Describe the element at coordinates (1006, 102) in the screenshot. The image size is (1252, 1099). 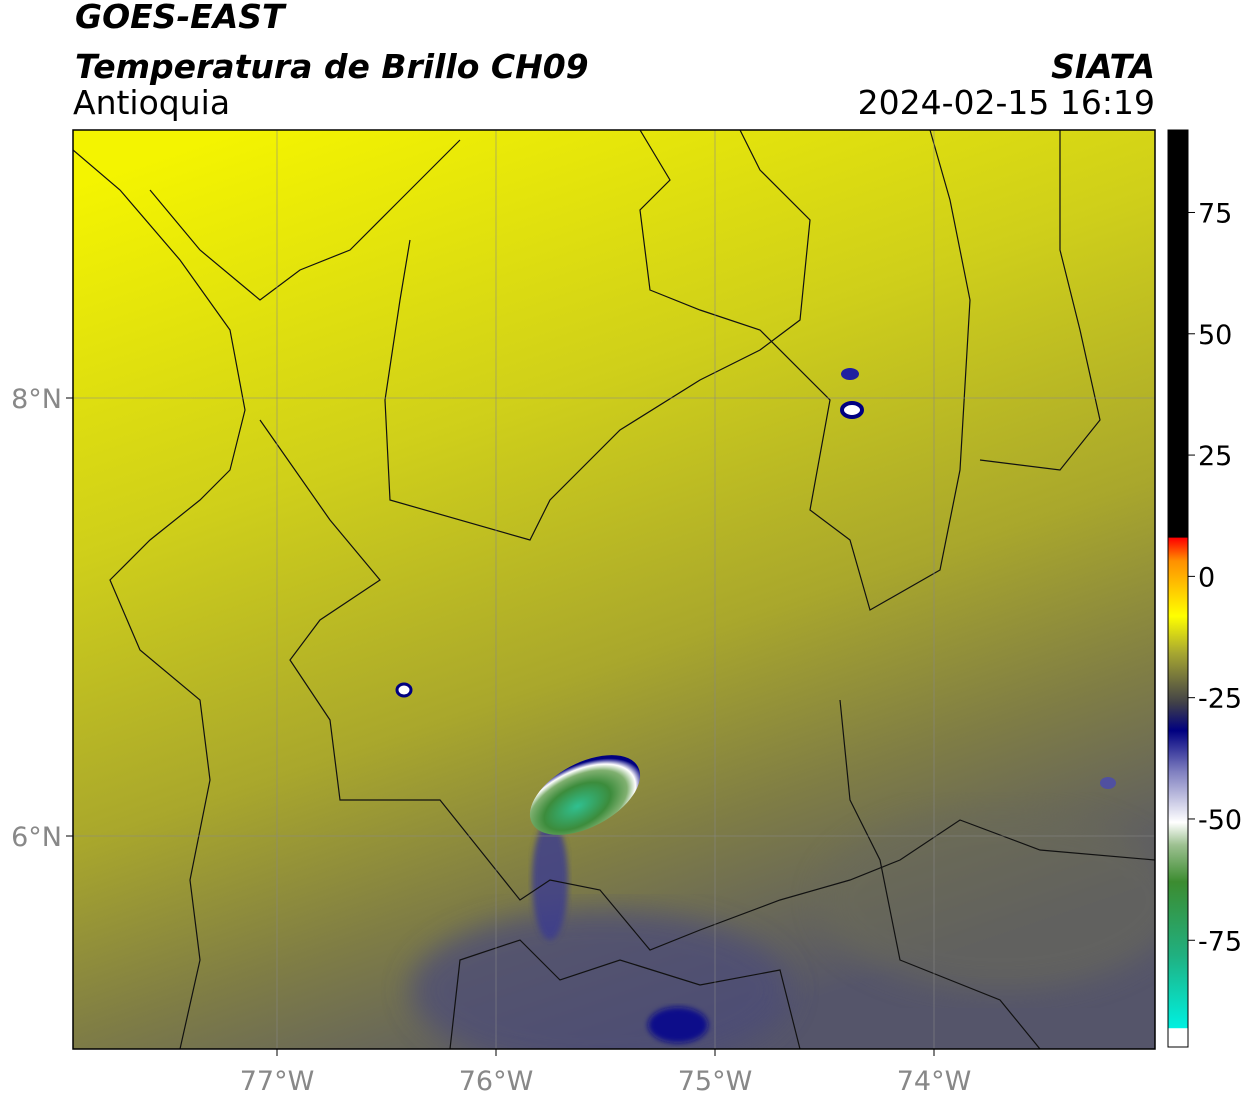
I see `datetime: 2024-02-15 16:19` at that location.